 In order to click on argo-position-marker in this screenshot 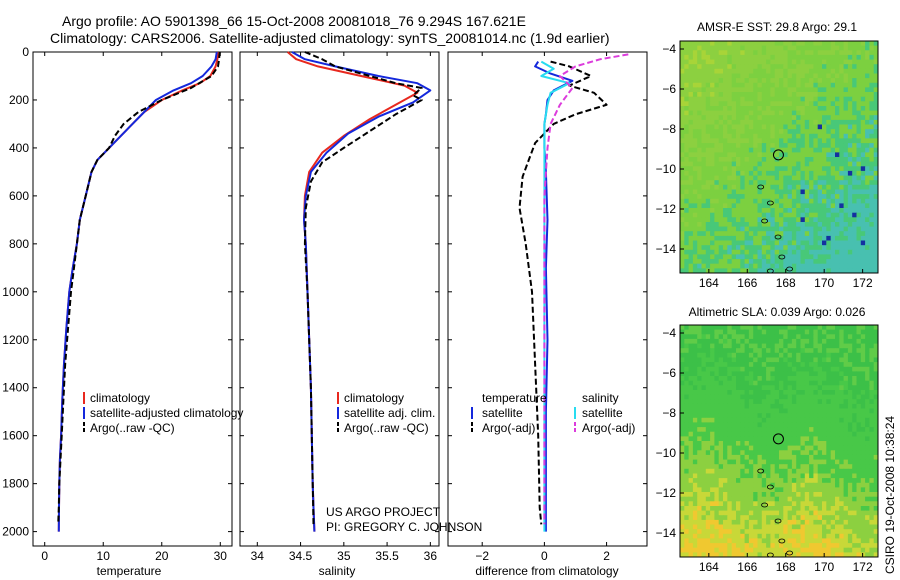, I will do `click(778, 155)`.